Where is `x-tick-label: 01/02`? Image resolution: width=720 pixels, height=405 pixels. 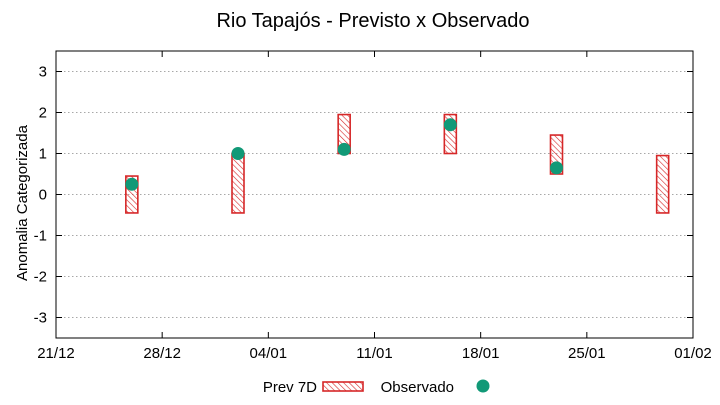
x-tick-label: 01/02 is located at coordinates (693, 353).